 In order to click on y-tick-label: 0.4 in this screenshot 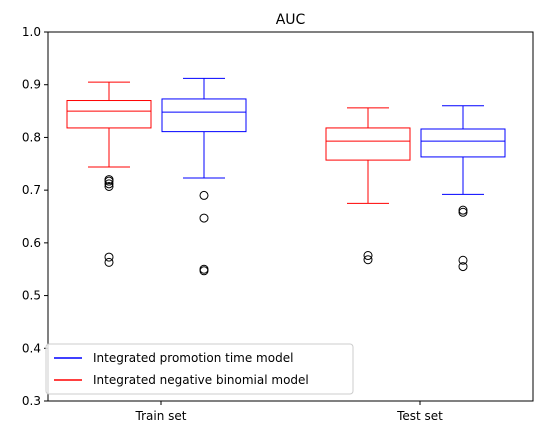, I will do `click(31, 348)`.